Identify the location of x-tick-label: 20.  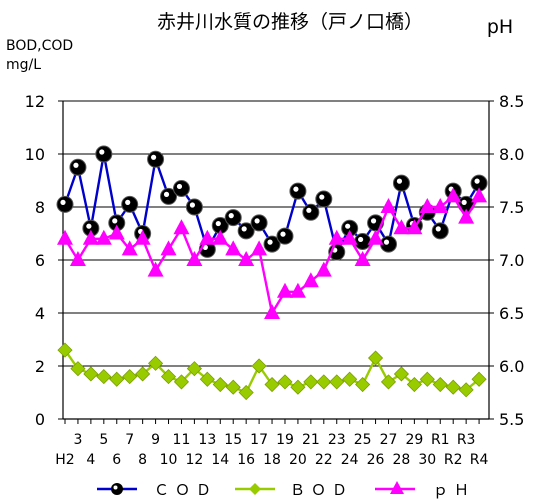
(298, 460).